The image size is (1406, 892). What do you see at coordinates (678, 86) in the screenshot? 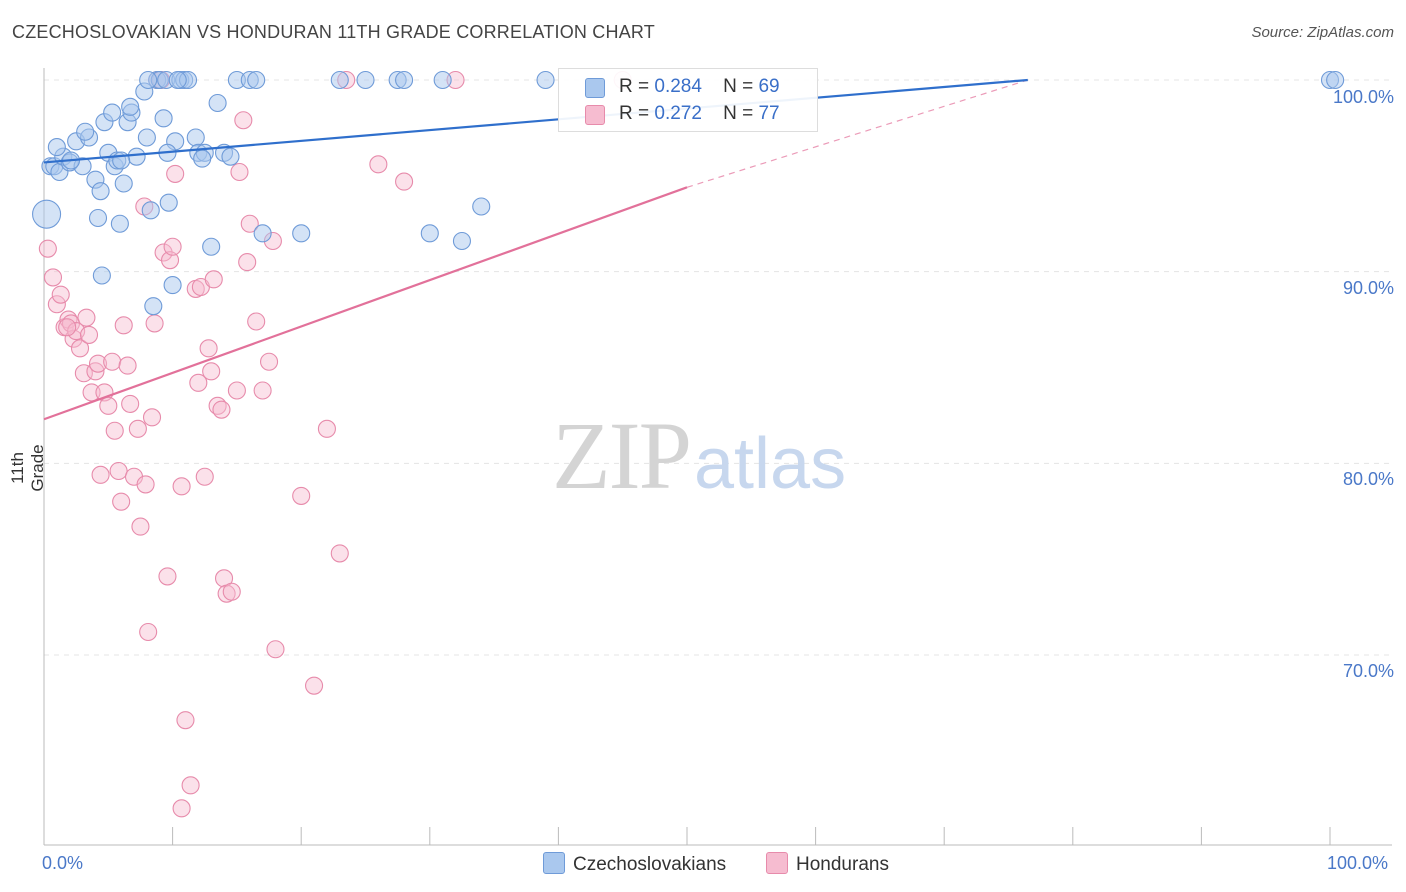
I see `legend-czech-r: 0.284` at bounding box center [678, 86].